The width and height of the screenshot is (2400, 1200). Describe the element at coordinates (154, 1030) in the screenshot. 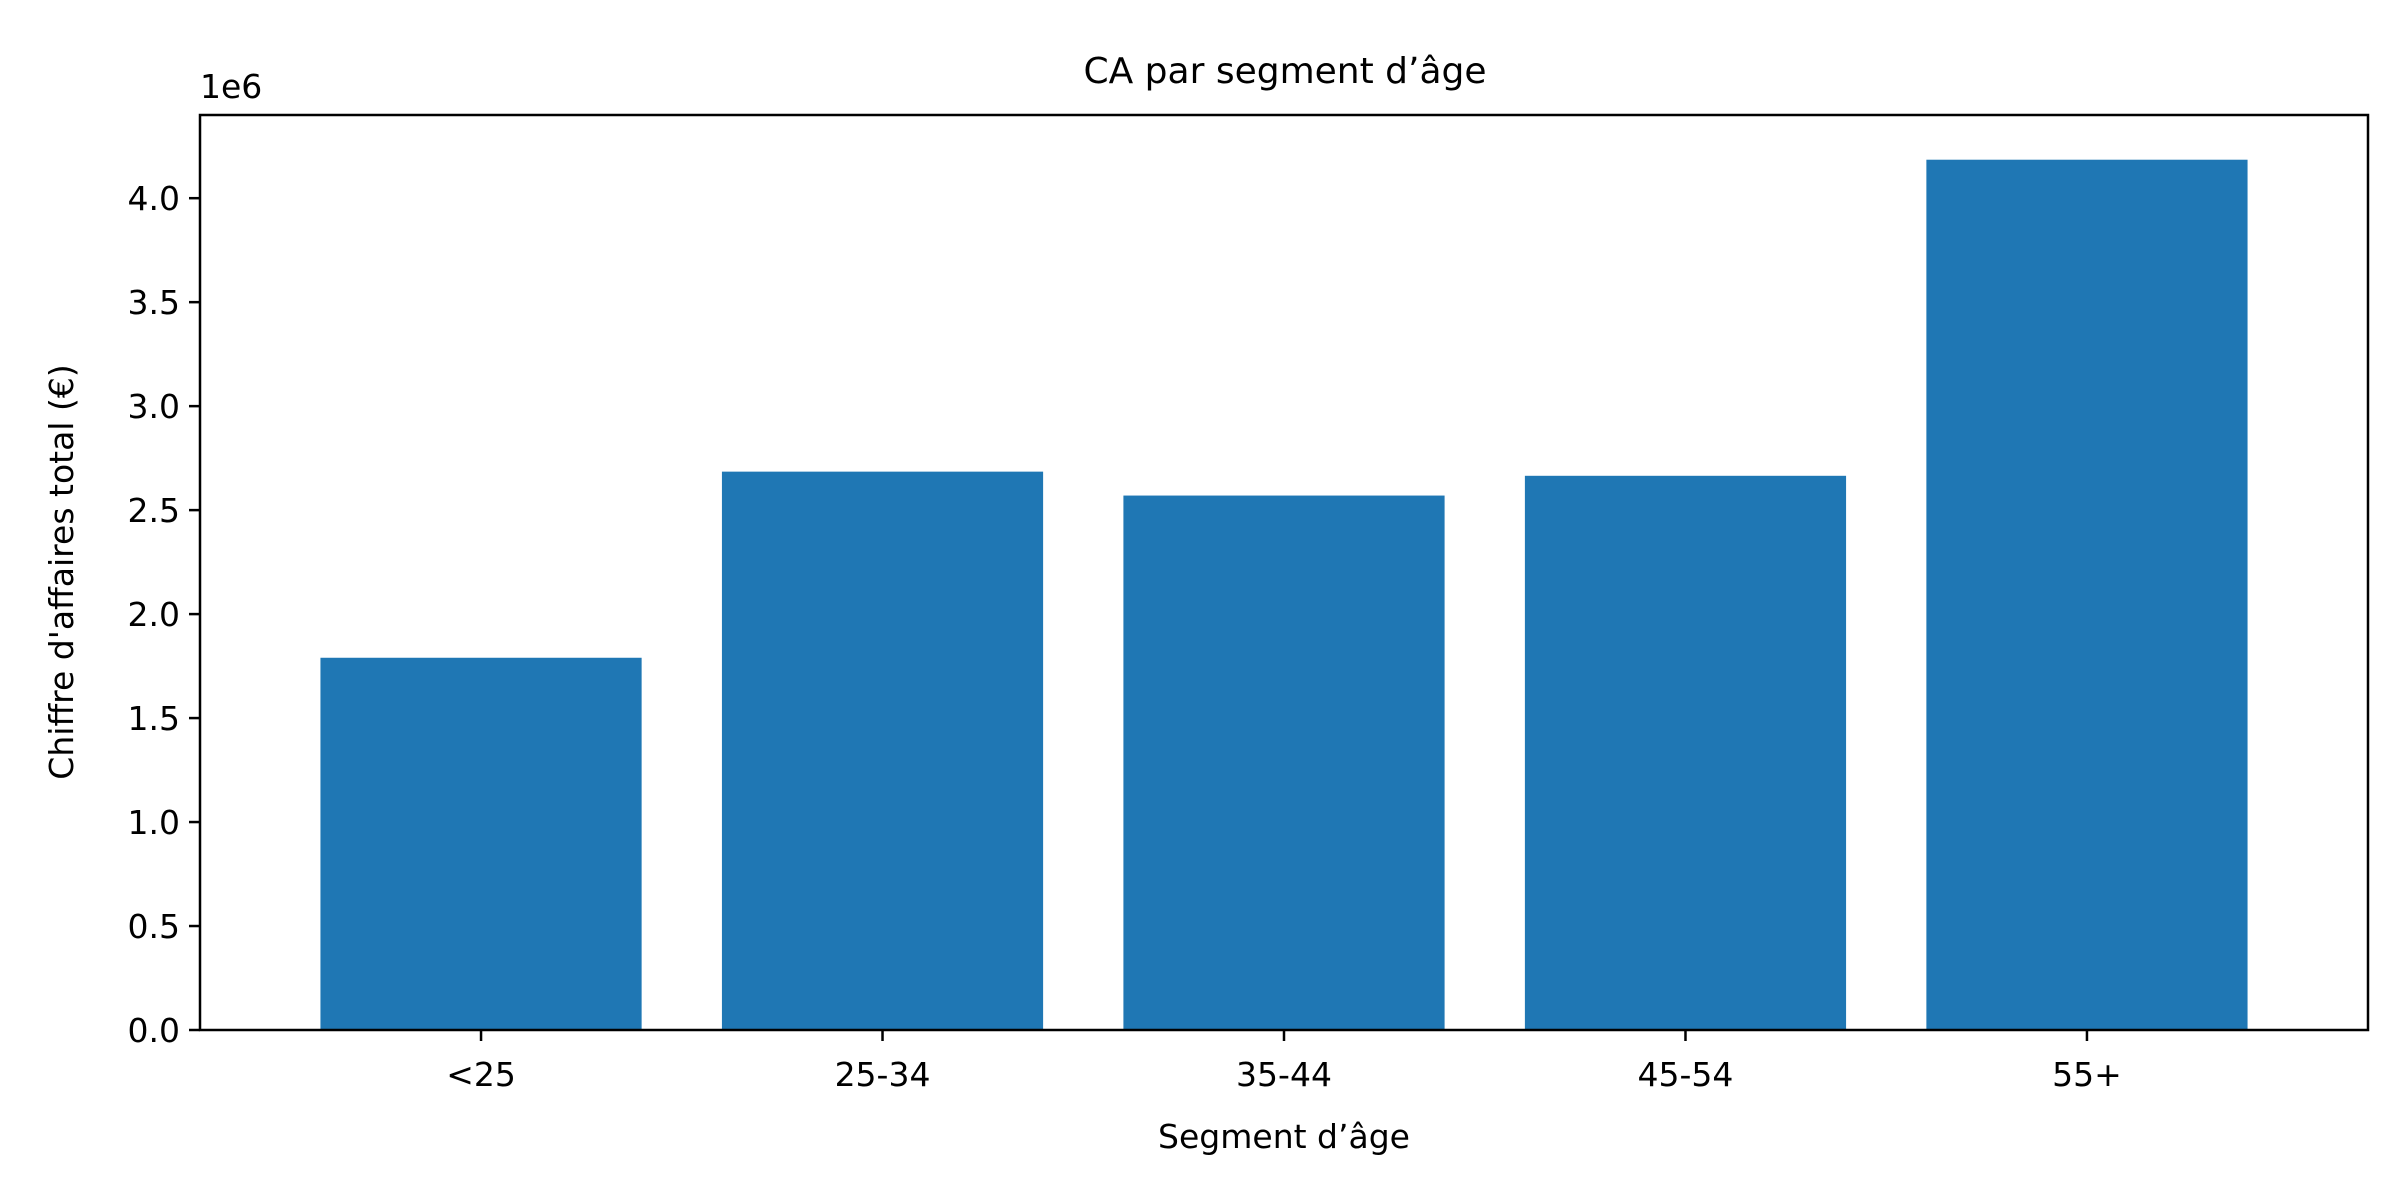

I see `y-tick-label: 0.0` at that location.